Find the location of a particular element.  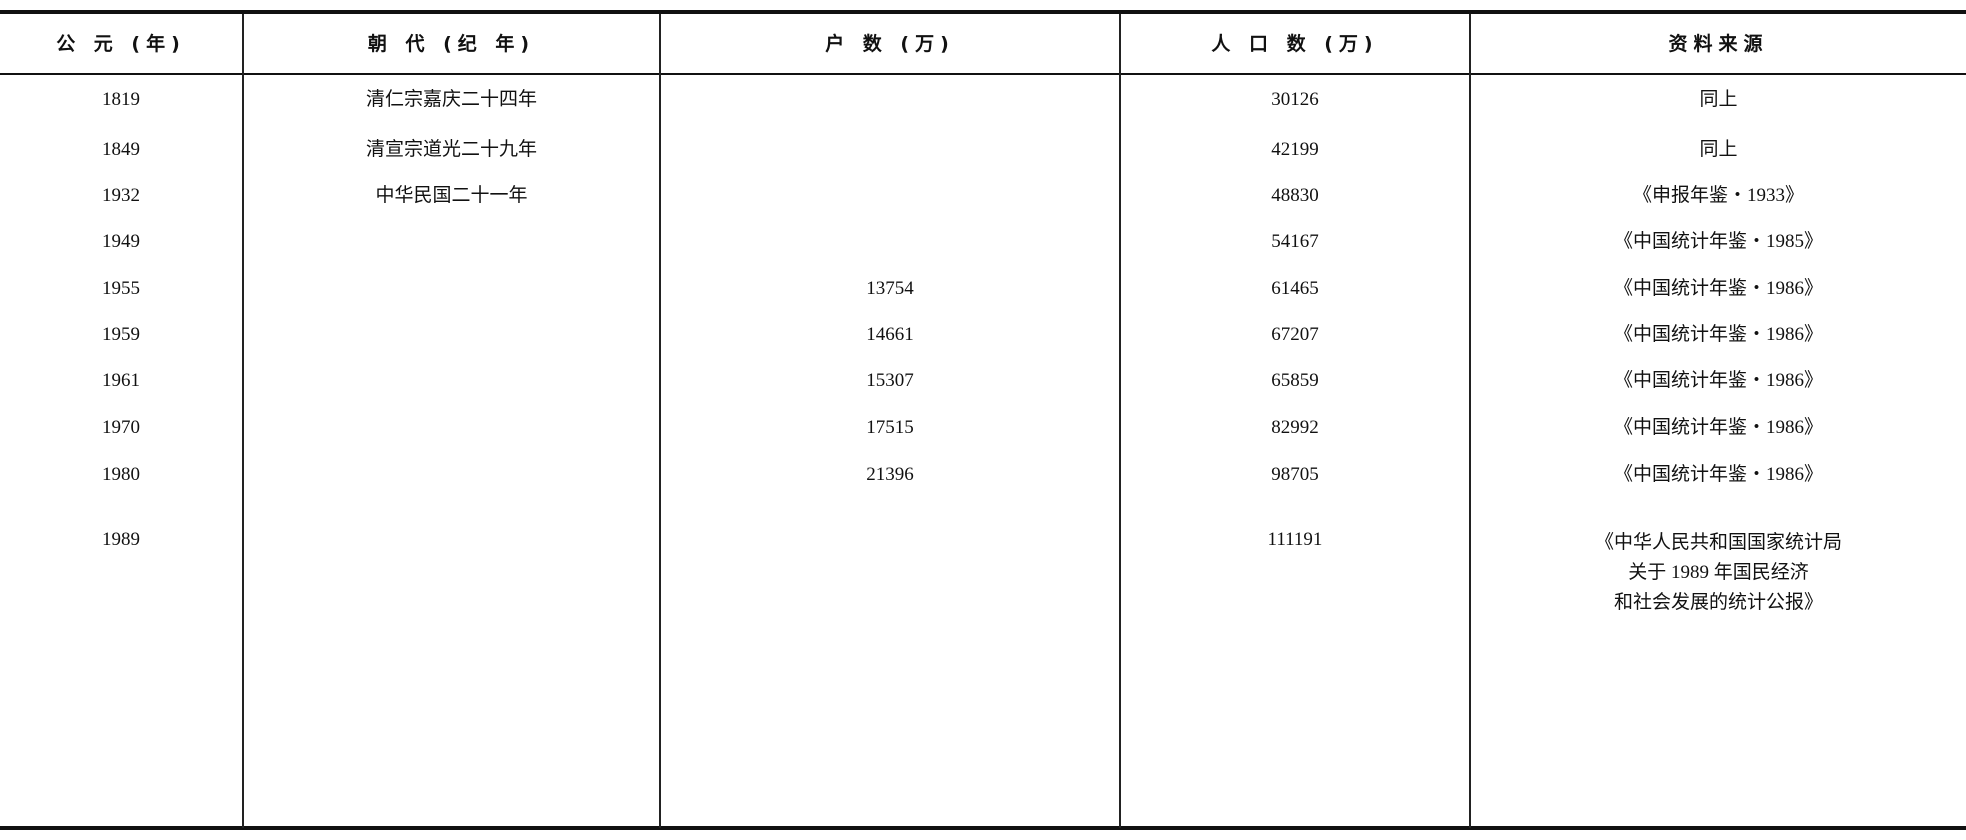

cell-population: 67207 is located at coordinates (1295, 334).